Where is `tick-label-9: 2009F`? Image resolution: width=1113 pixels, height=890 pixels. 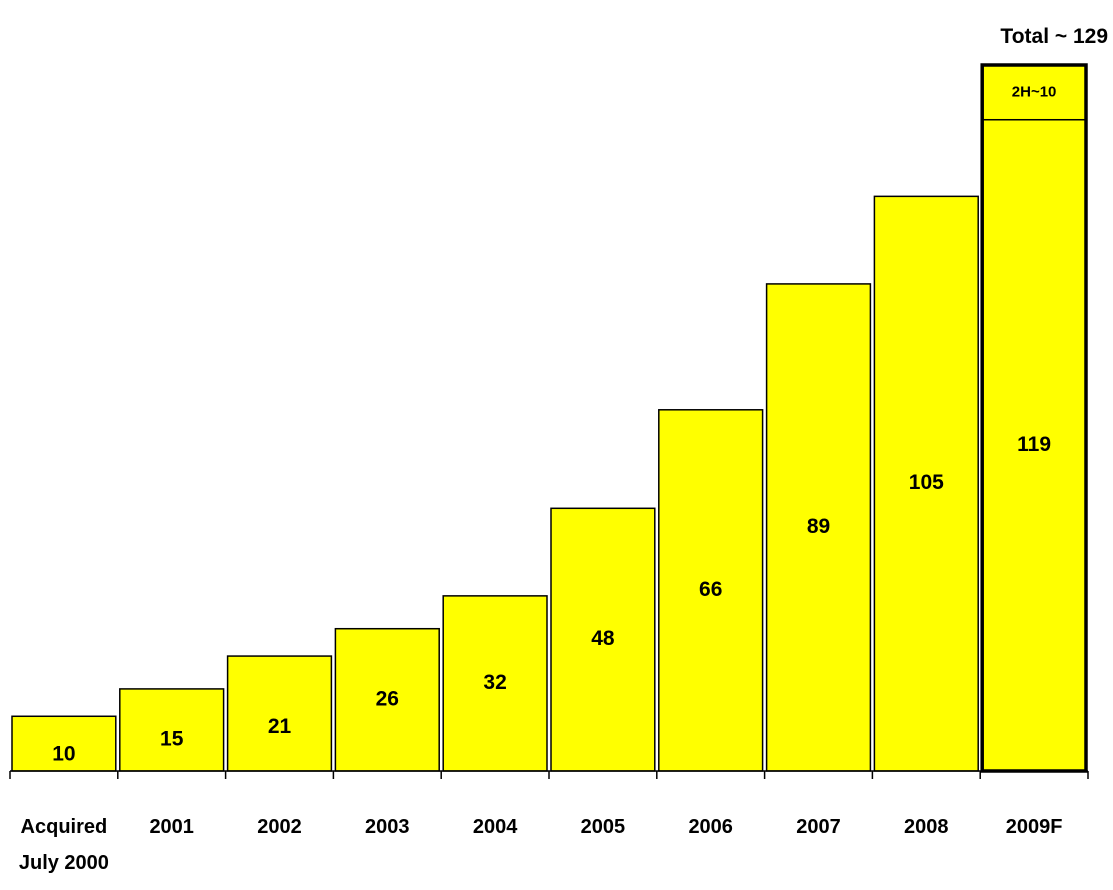
tick-label-9: 2009F is located at coordinates (1034, 827).